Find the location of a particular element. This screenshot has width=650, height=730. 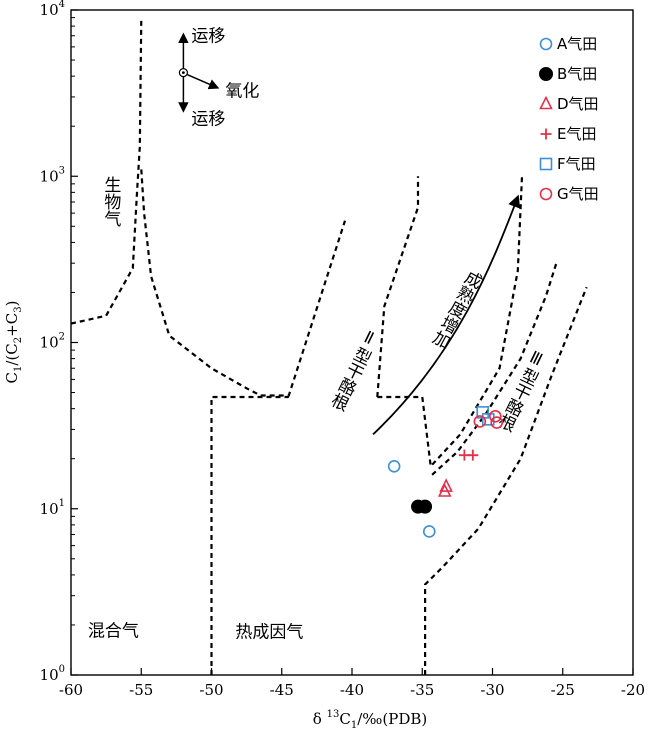

y-tick-label-4: 10⁴ is located at coordinates (52, 9).